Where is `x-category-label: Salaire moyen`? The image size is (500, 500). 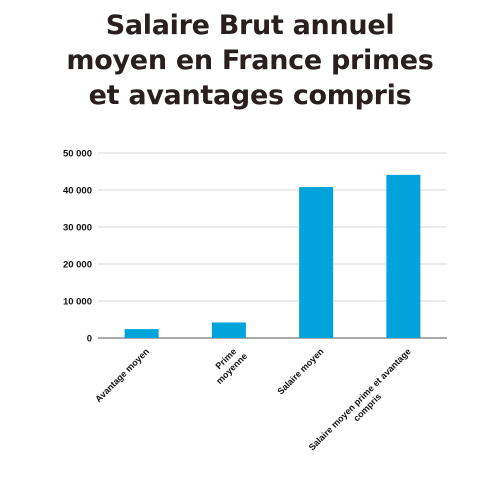 x-category-label: Salaire moyen is located at coordinates (300, 371).